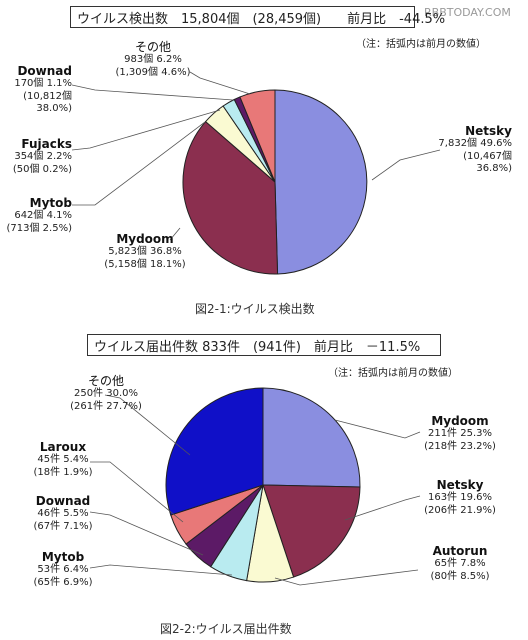 The height and width of the screenshot is (640, 528). What do you see at coordinates (226, 629) in the screenshot?
I see `chart2-caption: 図2-2:ウイルス届出件数` at bounding box center [226, 629].